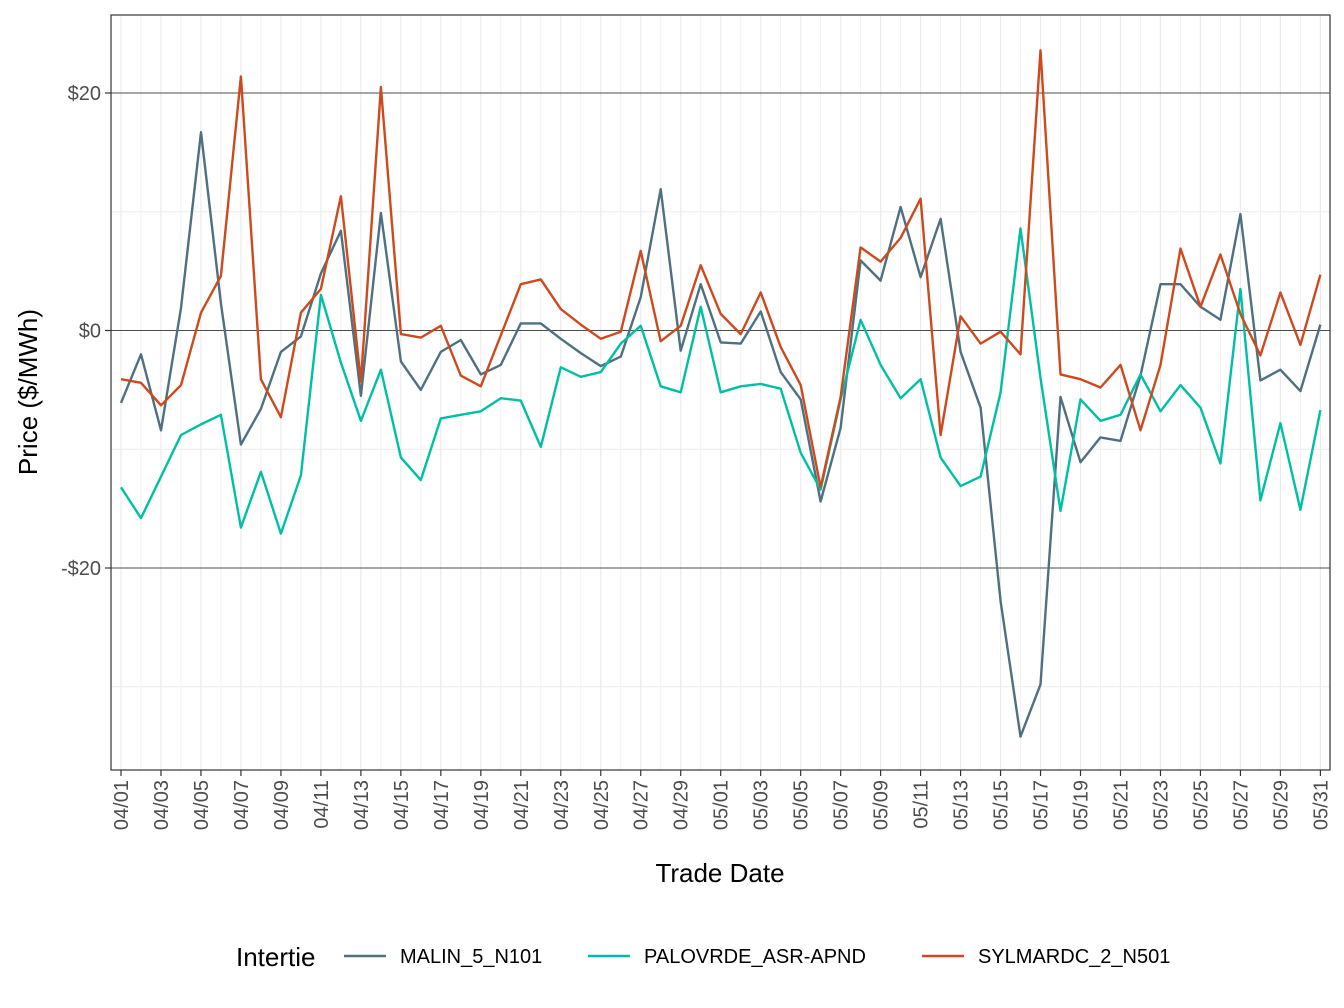 The width and height of the screenshot is (1344, 1008). What do you see at coordinates (90, 332) in the screenshot?
I see `y-tick-label: $0` at bounding box center [90, 332].